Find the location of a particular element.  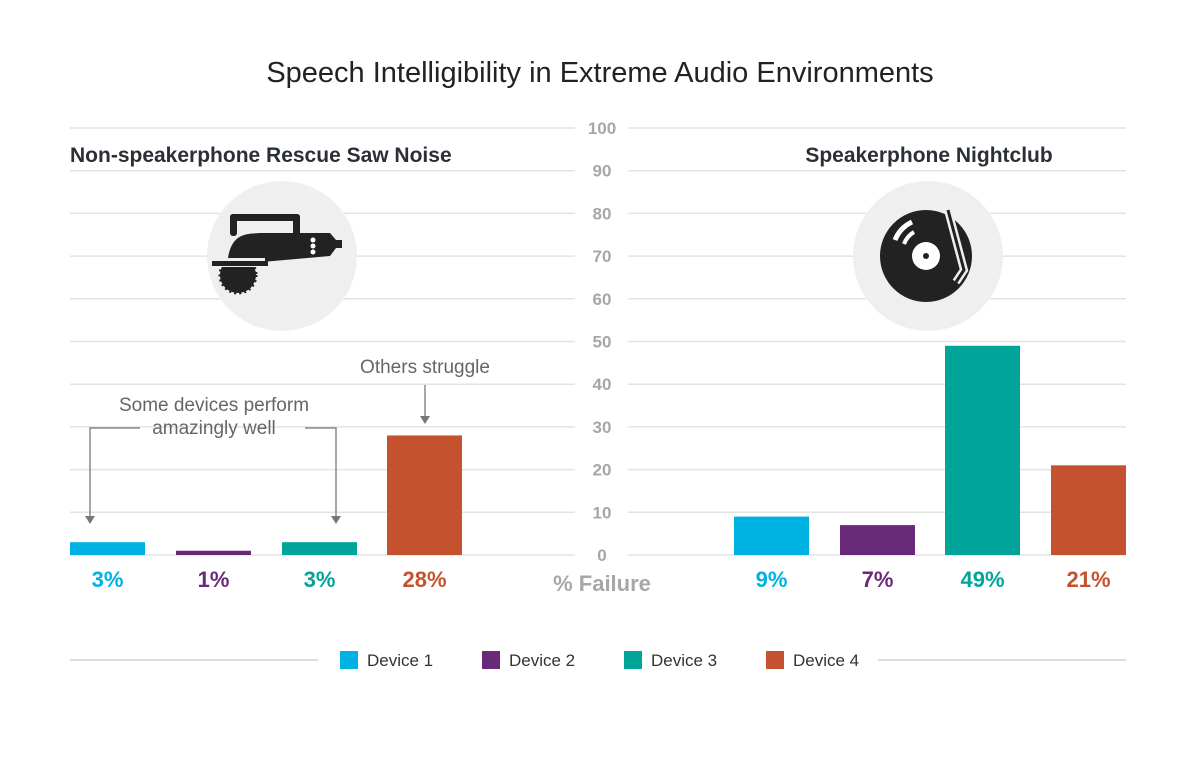

y-tick-label: 20 is located at coordinates (602, 470).